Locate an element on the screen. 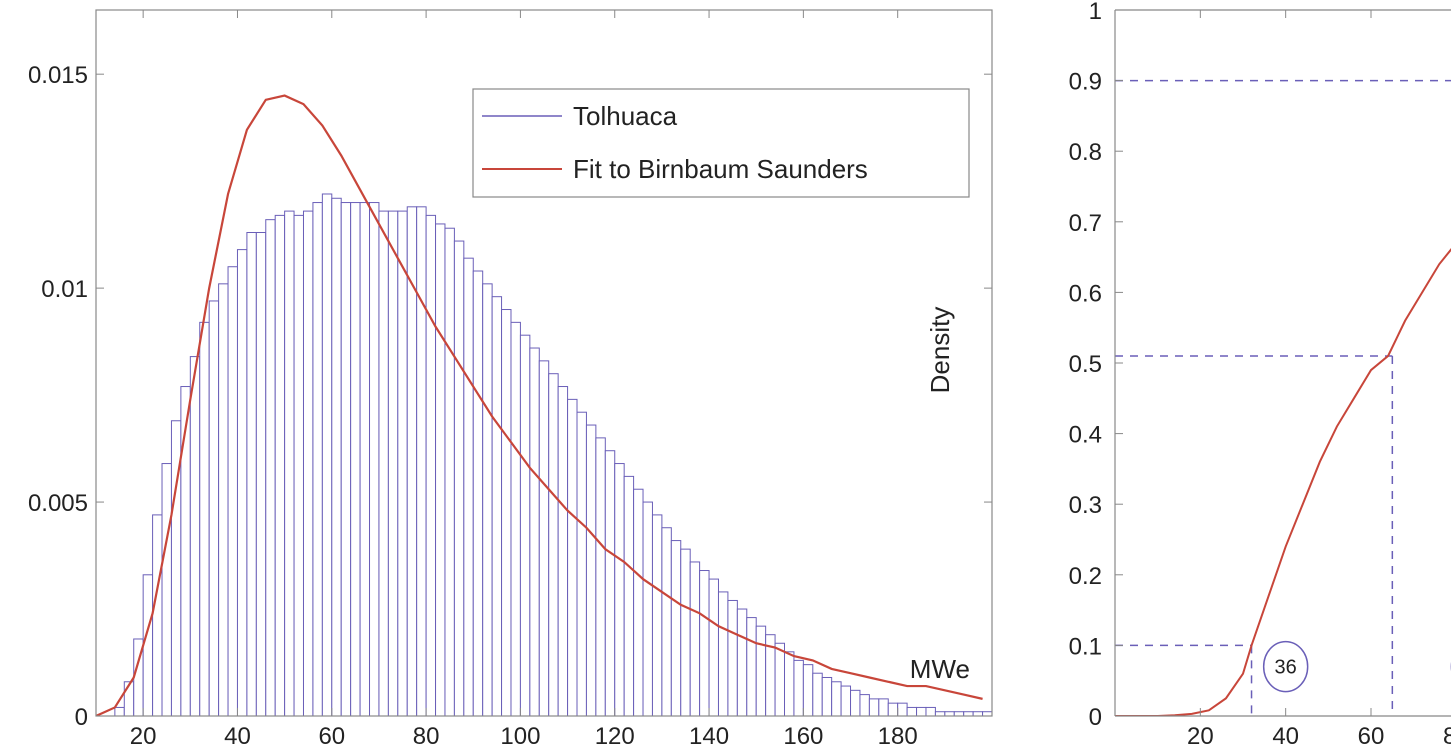 This screenshot has height=753, width=1451. y-tick-label: 0.2 is located at coordinates (1085, 576).